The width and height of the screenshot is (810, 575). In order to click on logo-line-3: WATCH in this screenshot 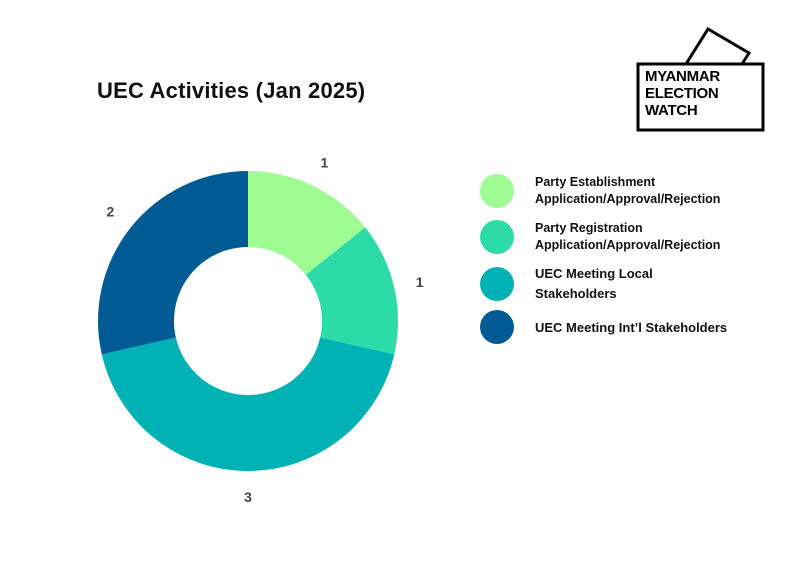, I will do `click(671, 110)`.